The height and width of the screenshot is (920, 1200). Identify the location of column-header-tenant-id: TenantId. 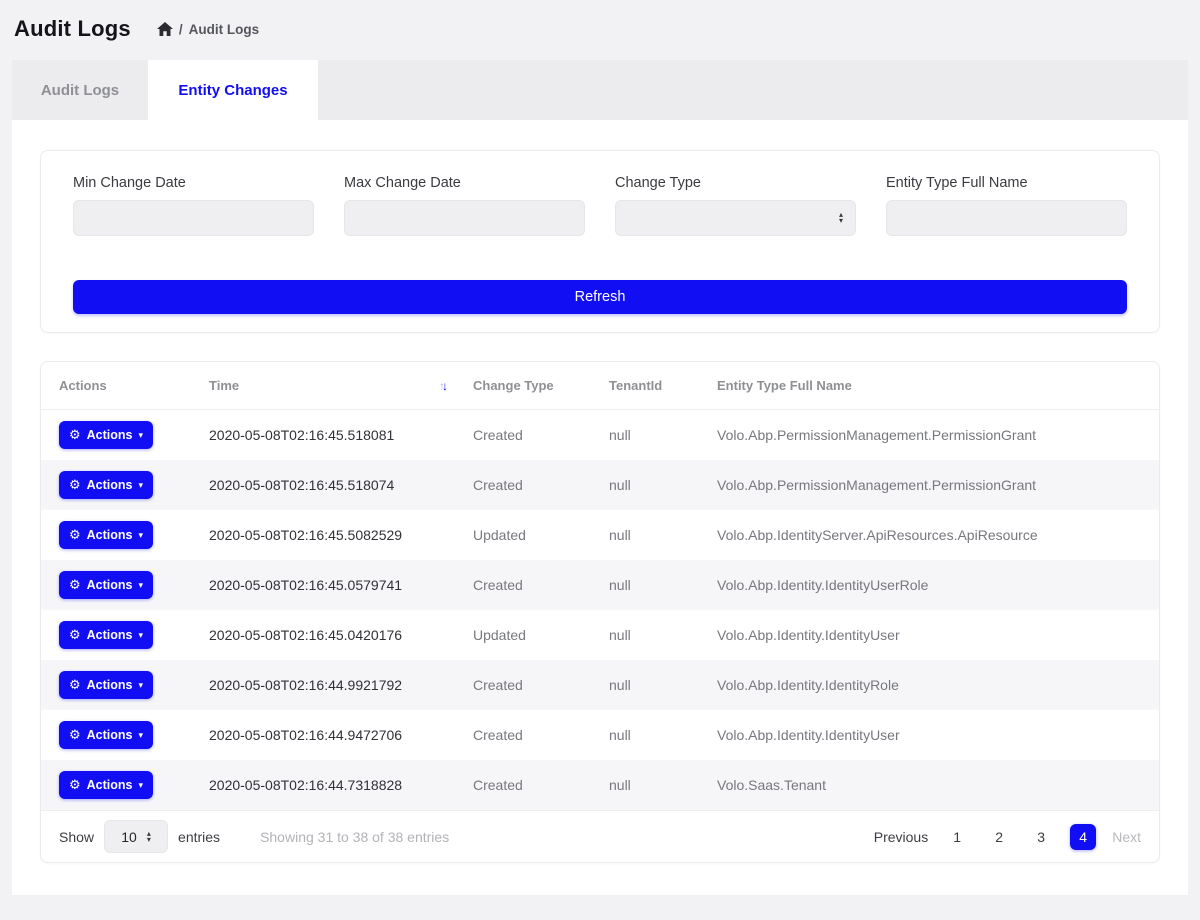
(636, 385).